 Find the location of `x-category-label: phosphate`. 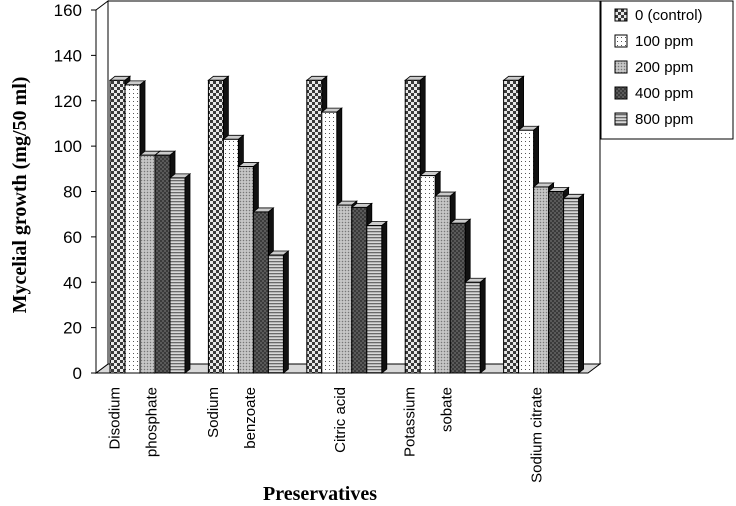

x-category-label: phosphate is located at coordinates (152, 422).